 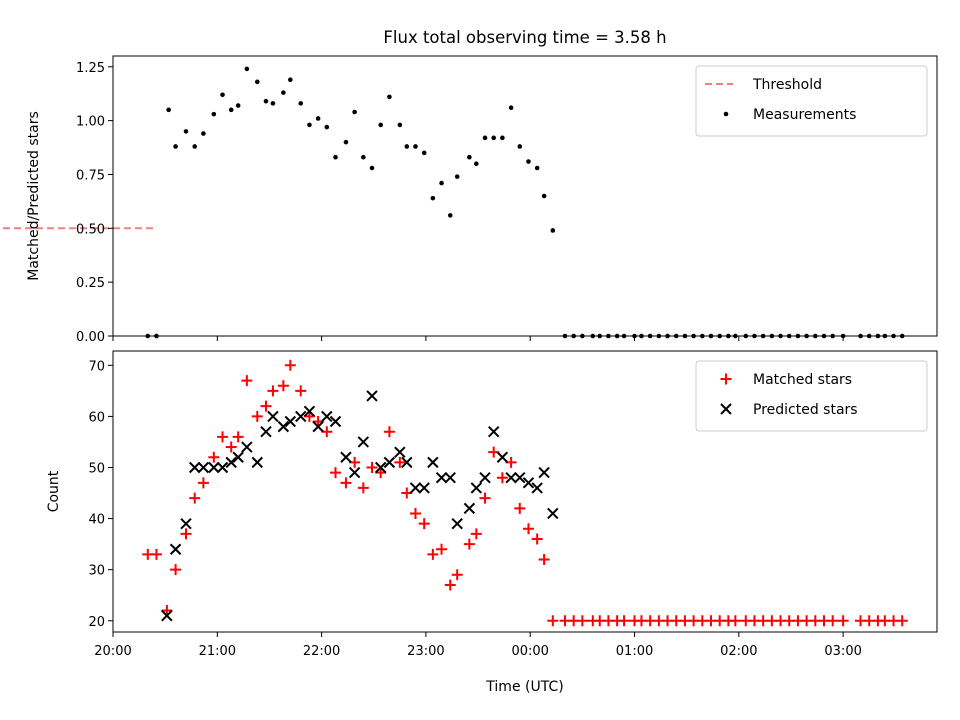 What do you see at coordinates (321, 651) in the screenshot?
I see `x-tick-label: 22:00` at bounding box center [321, 651].